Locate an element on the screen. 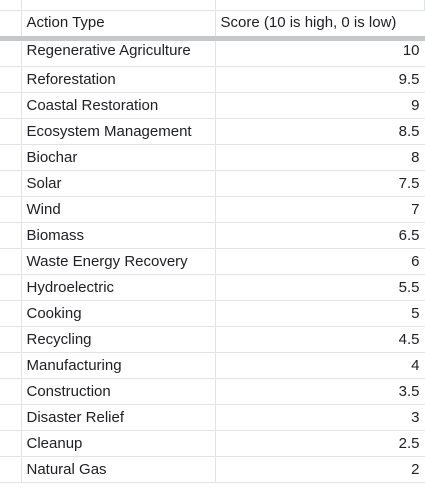  table-row: Natural Gas 2 is located at coordinates (212, 469).